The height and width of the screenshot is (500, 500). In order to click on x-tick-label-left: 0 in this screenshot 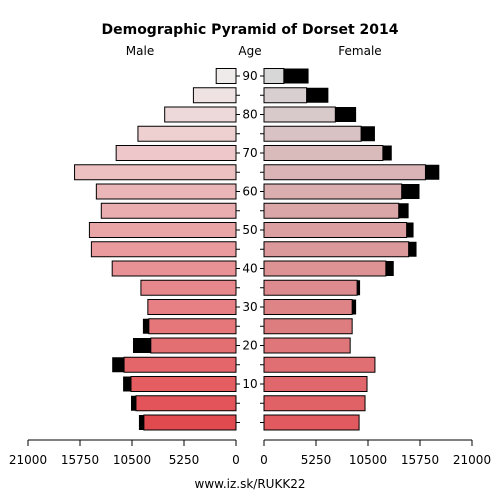, I will do `click(236, 460)`.